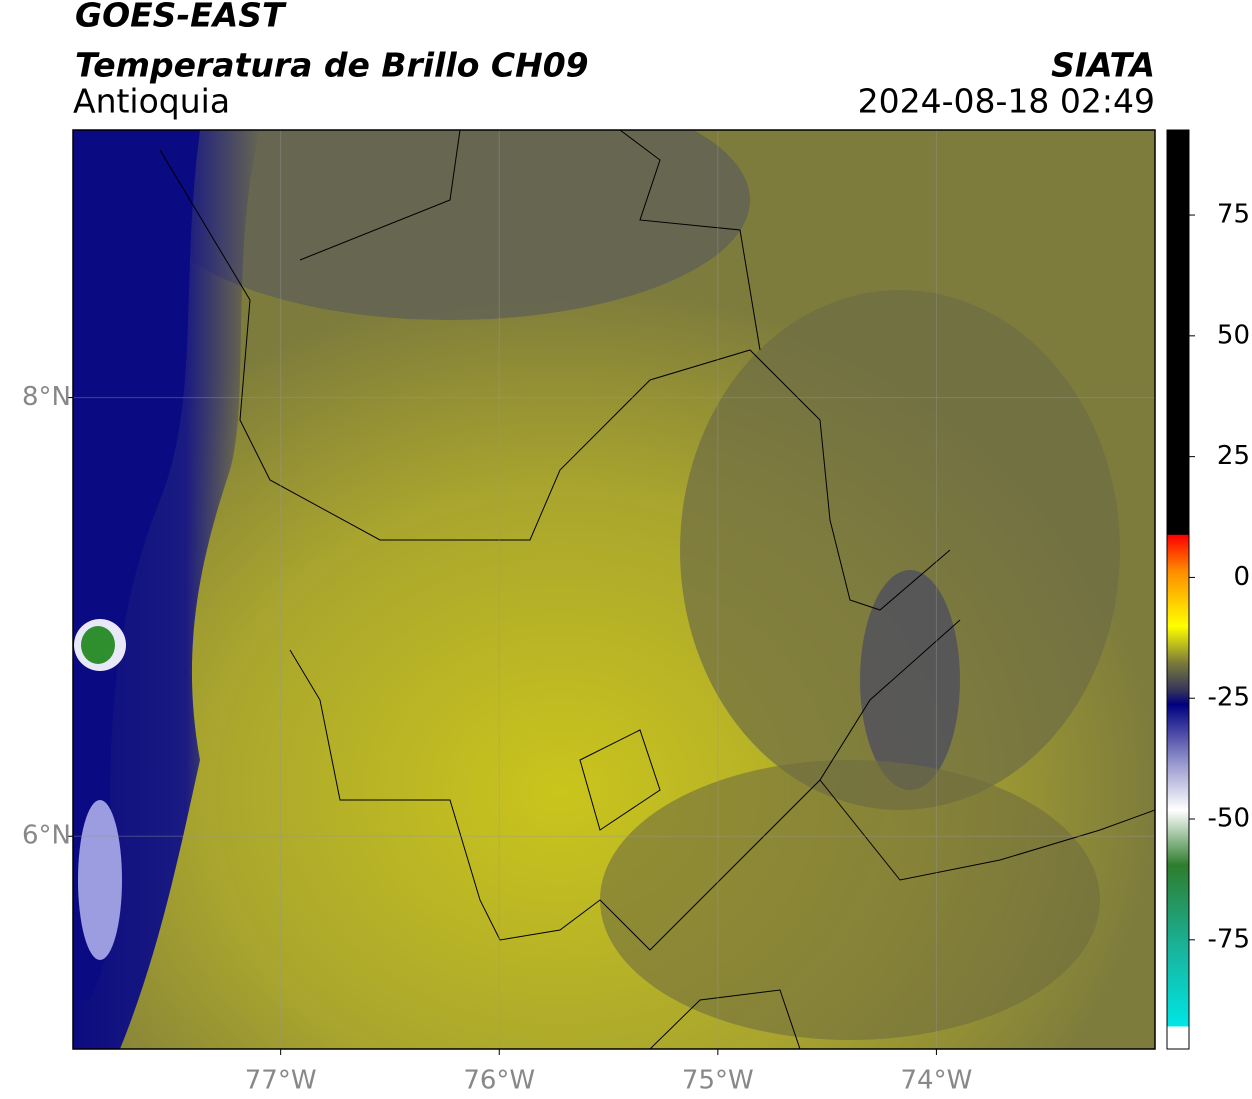 Image resolution: width=1252 pixels, height=1099 pixels. I want to click on colorbar-tick-label: -75, so click(1229, 939).